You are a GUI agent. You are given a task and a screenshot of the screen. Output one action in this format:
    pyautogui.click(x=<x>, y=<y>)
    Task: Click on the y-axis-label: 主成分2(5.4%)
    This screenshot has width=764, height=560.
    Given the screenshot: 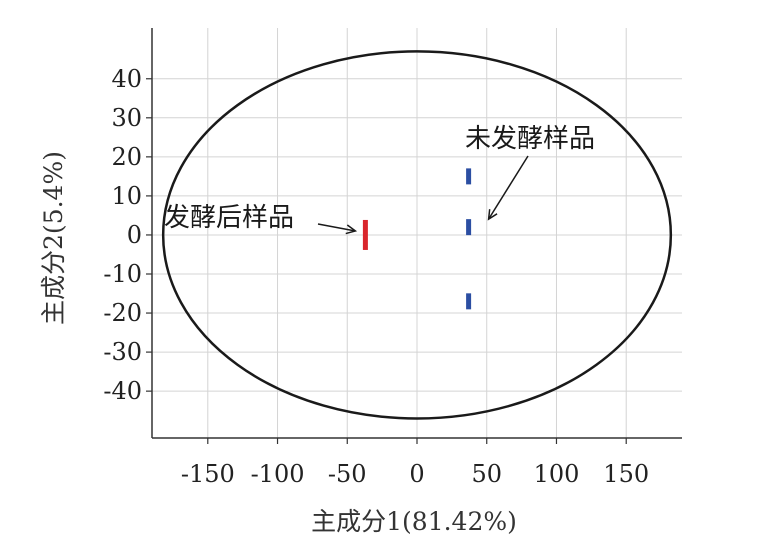 What is the action you would take?
    pyautogui.click(x=53, y=238)
    